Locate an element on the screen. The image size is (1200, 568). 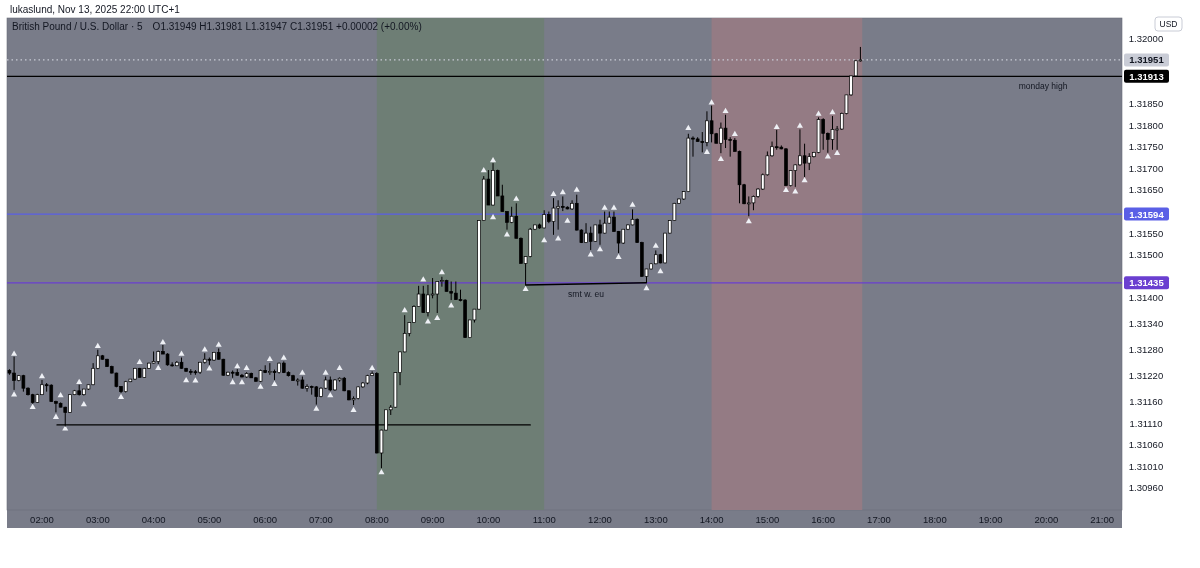
x-tick-label: 13:00 is located at coordinates (655, 519).